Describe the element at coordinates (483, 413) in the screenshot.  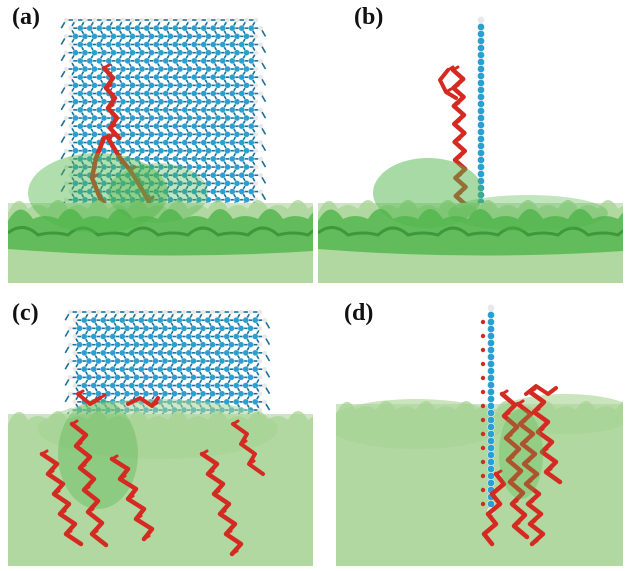
I see `graphene-edge-atoms` at that location.